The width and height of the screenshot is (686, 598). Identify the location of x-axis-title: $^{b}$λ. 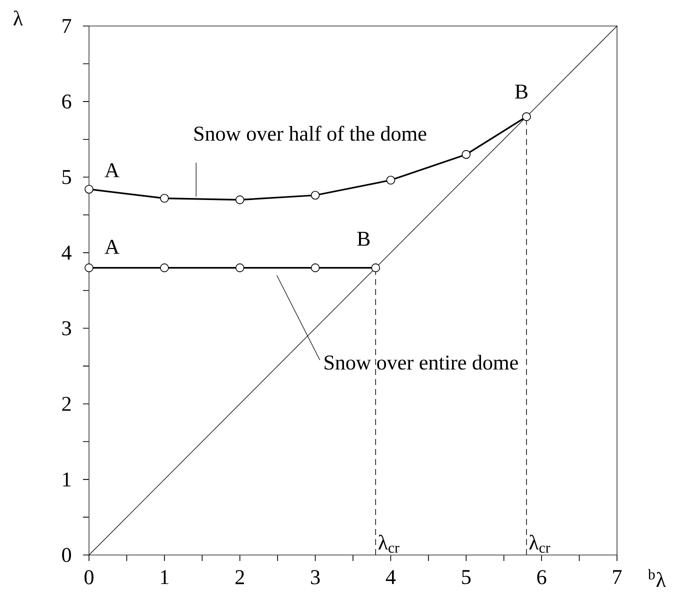
(657, 578).